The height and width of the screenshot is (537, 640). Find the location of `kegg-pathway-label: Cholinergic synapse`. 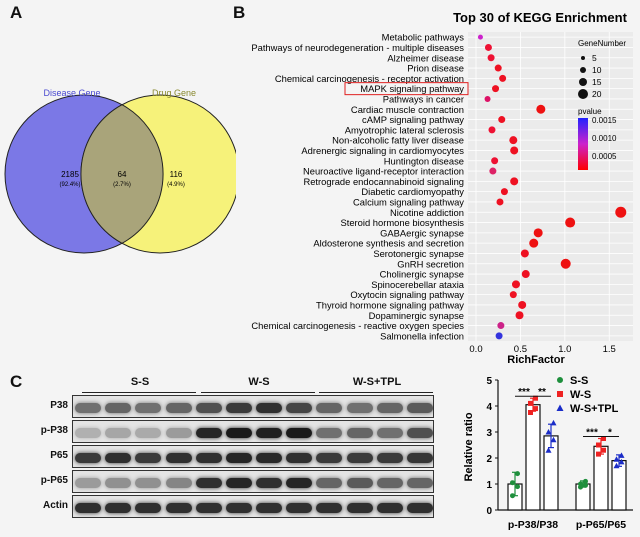

kegg-pathway-label: Cholinergic synapse is located at coordinates (422, 274).